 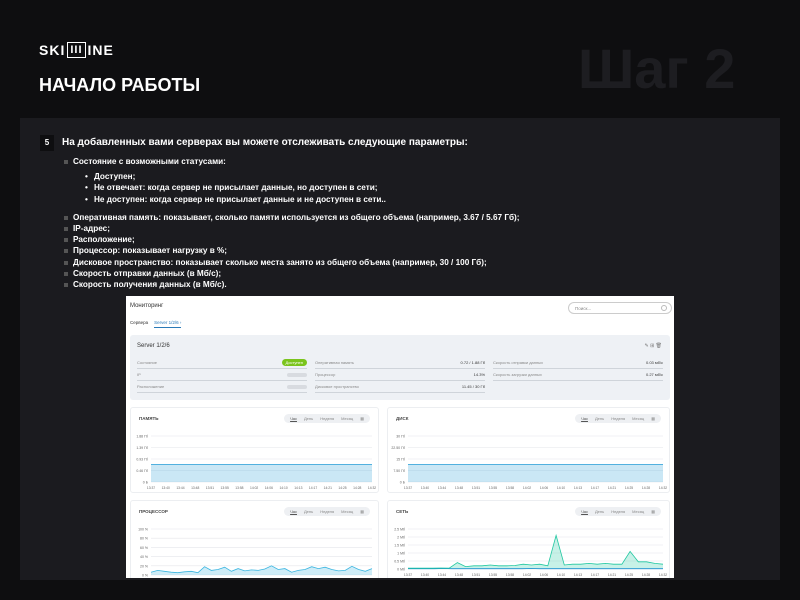 I want to click on crumb-server: Server 1/2/6 ›, so click(x=168, y=324).